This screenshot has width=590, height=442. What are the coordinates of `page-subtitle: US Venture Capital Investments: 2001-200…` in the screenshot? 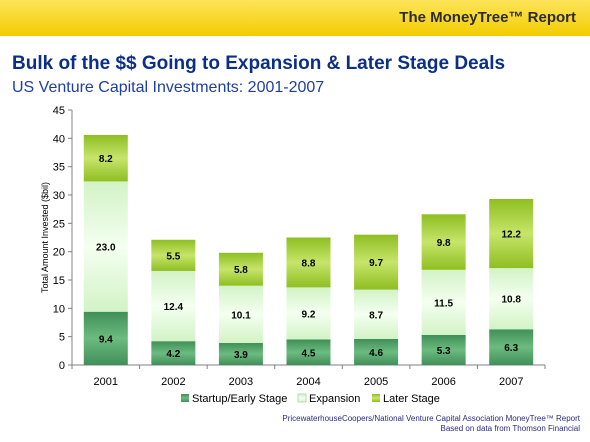 It's located at (168, 87).